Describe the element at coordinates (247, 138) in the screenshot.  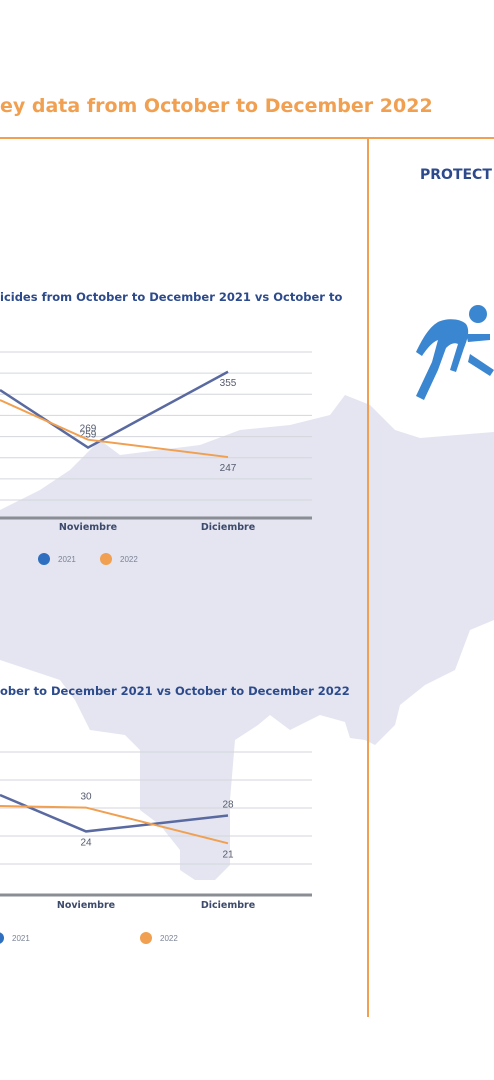
I see `header-divider` at that location.